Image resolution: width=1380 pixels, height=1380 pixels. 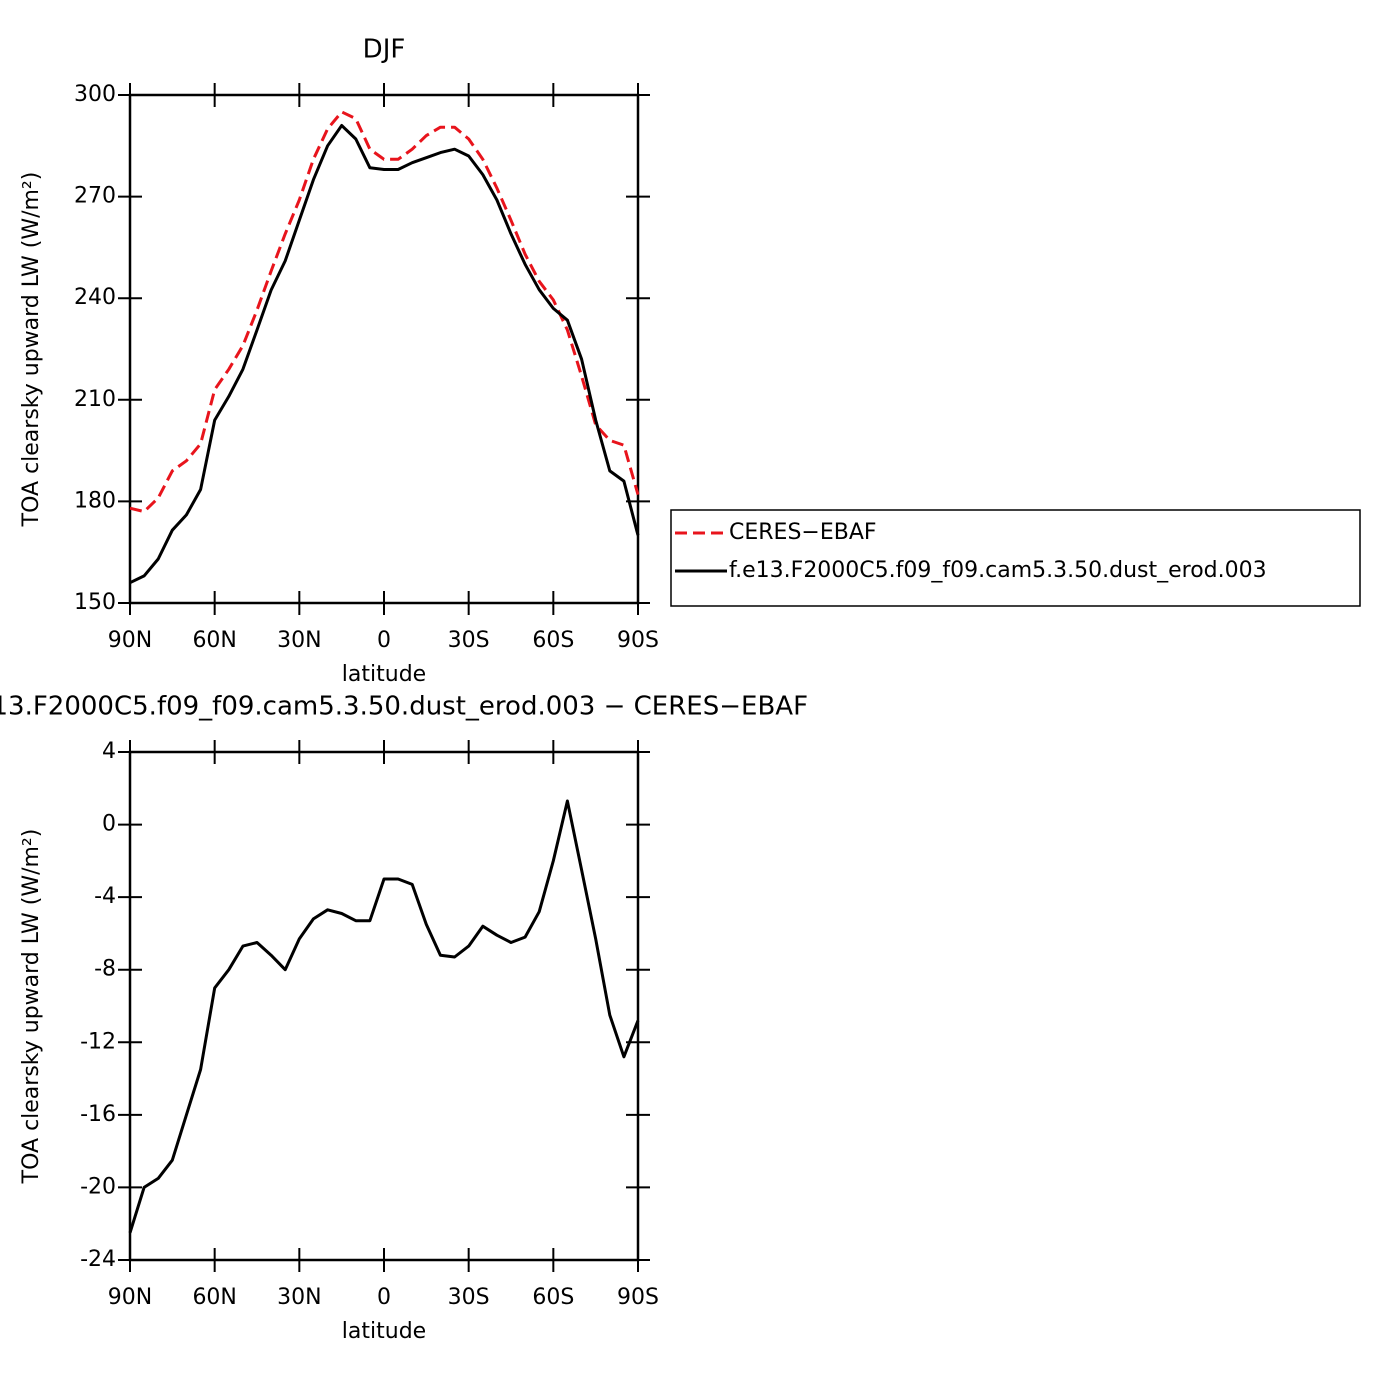 I want to click on y-tick-label: -16, so click(x=98, y=1114).